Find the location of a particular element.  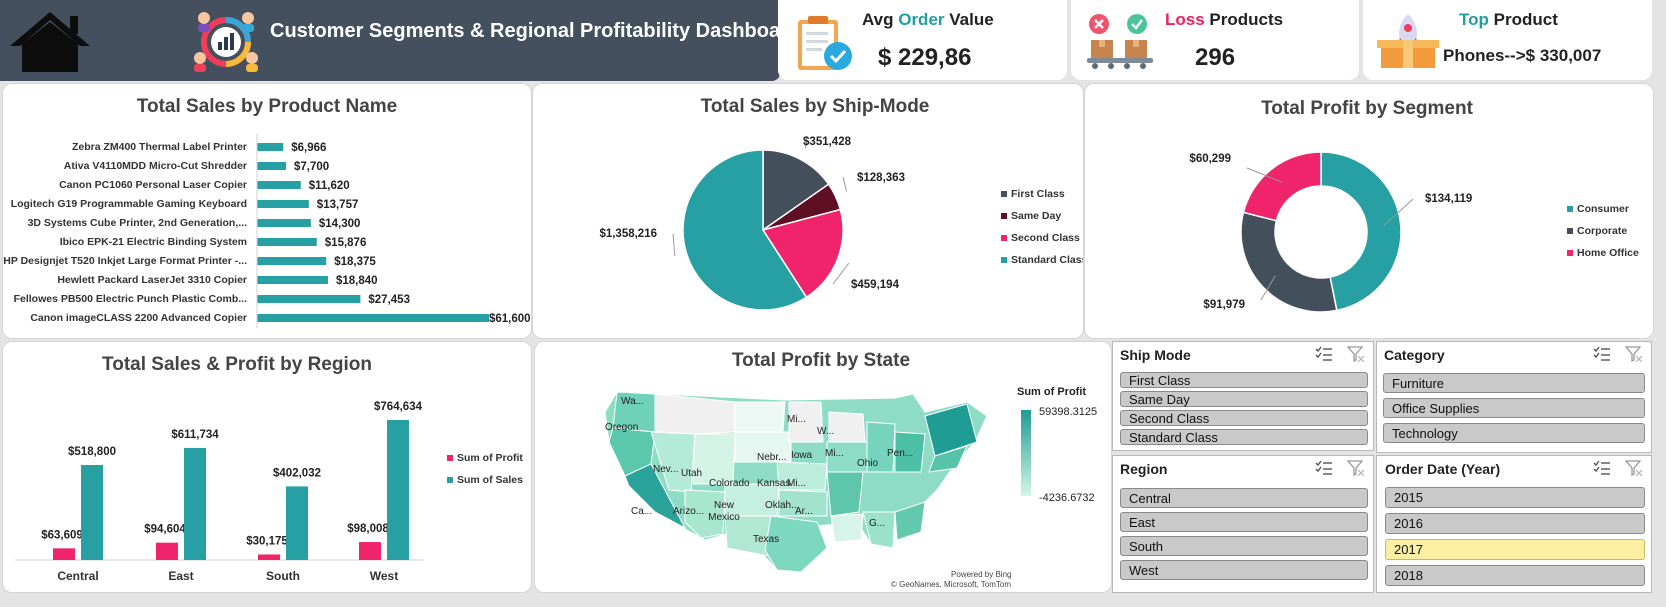

home-icon is located at coordinates (50, 41).